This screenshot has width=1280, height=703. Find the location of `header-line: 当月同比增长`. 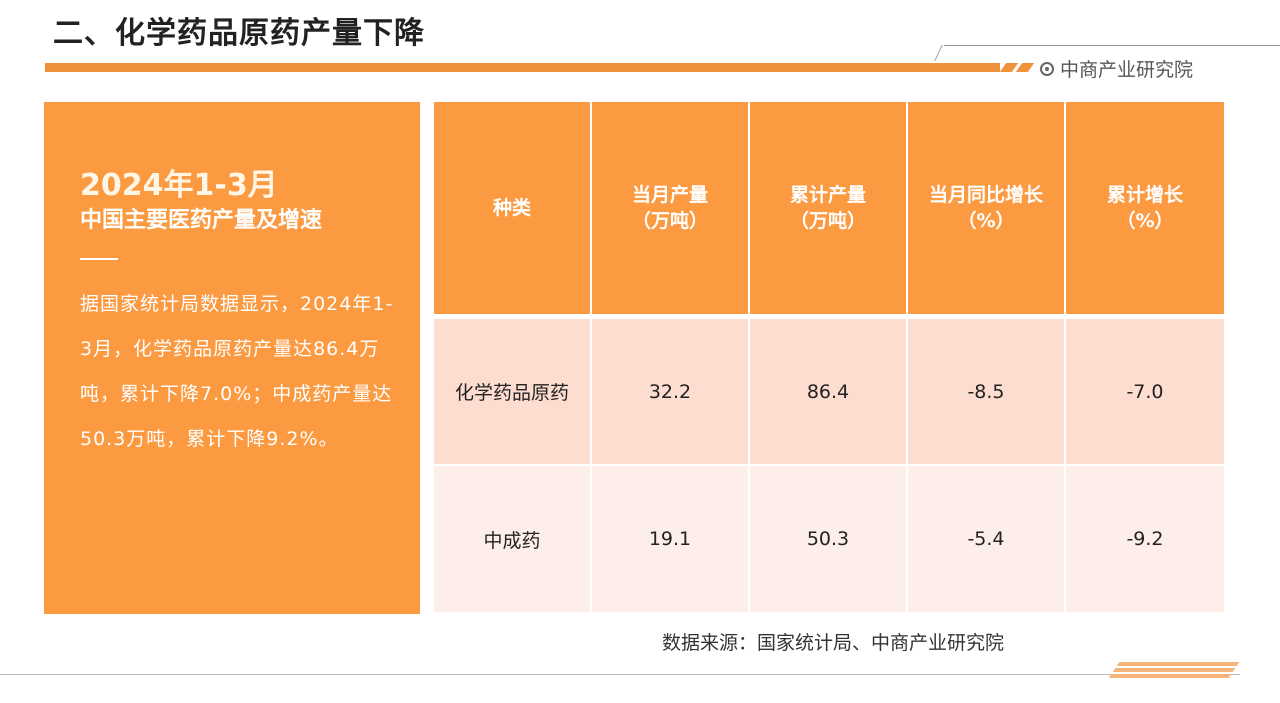

header-line: 当月同比增长 is located at coordinates (985, 195).